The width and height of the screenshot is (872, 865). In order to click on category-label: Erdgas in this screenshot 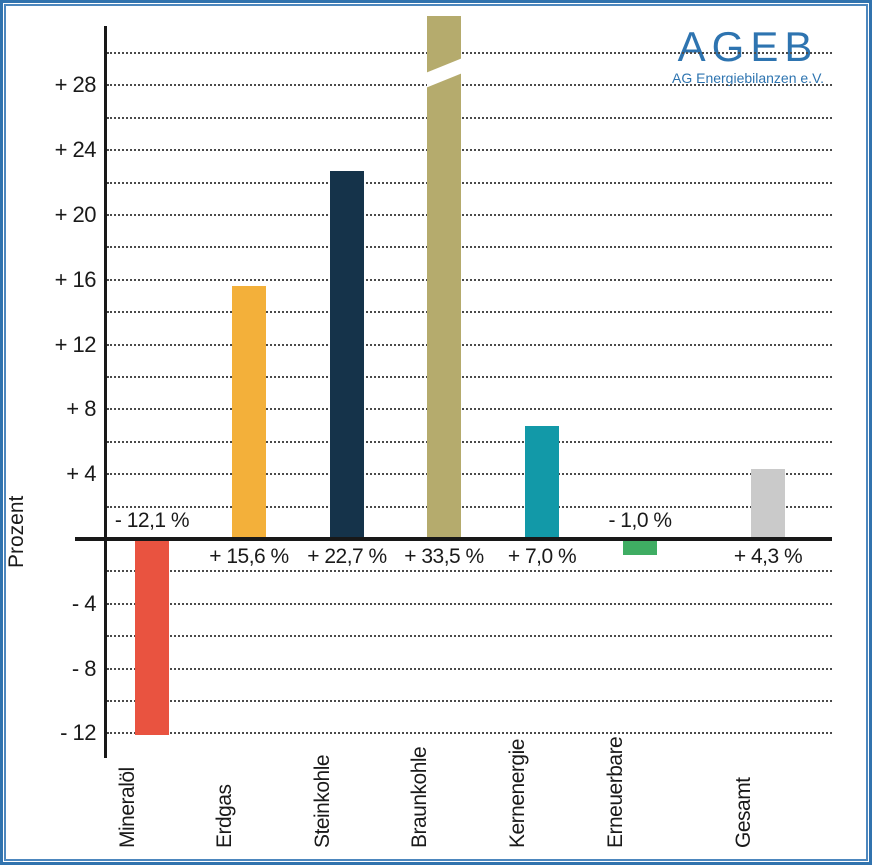, I will do `click(224, 816)`.